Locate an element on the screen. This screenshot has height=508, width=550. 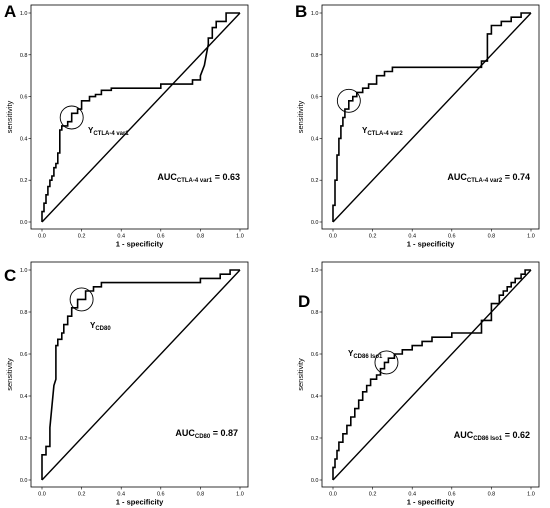
panel-label: B is located at coordinates (301, 11).